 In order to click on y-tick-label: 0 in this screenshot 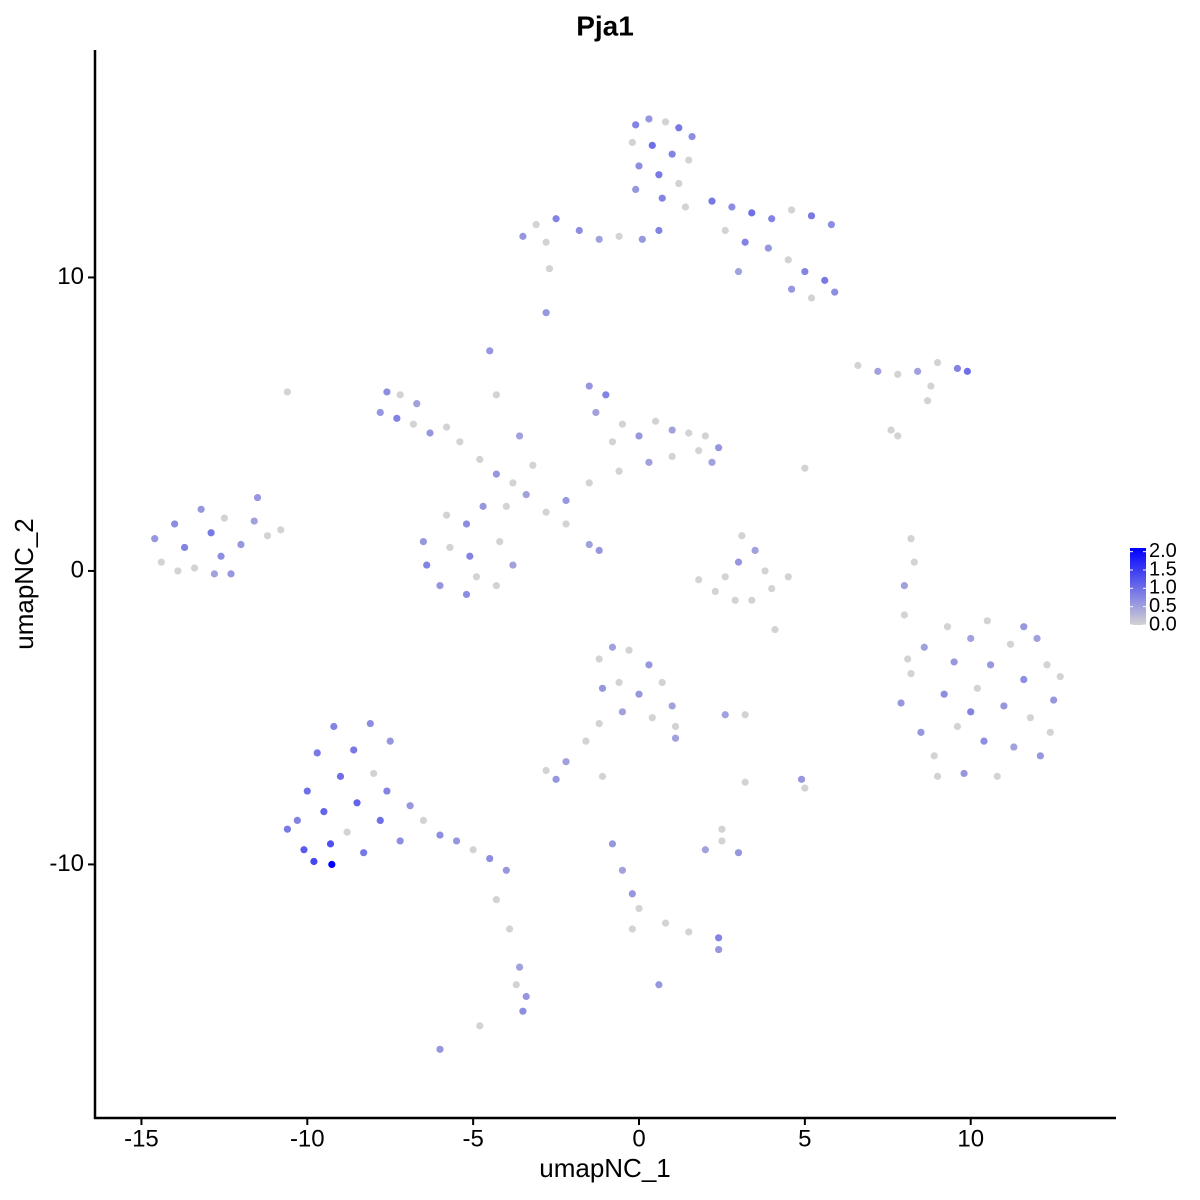, I will do `click(77, 569)`.